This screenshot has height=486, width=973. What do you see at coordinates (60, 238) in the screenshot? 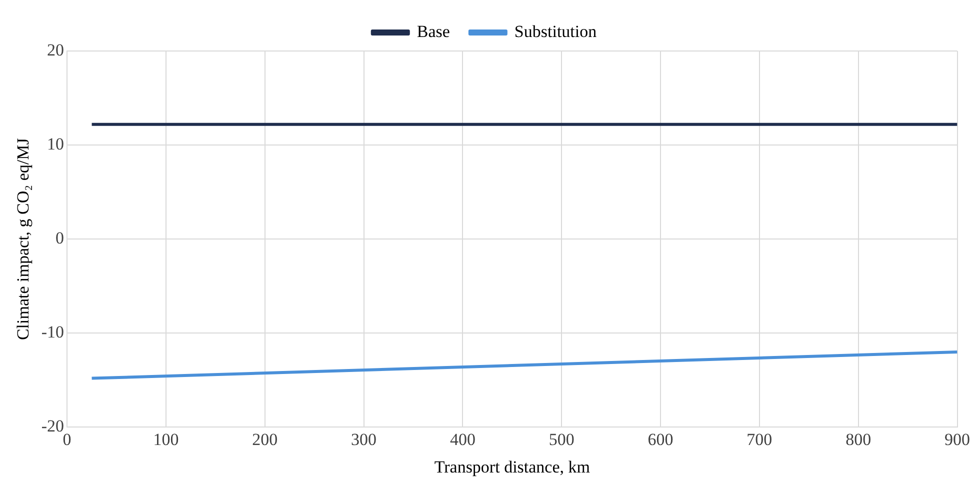
I see `y-tick-label: 0` at bounding box center [60, 238].